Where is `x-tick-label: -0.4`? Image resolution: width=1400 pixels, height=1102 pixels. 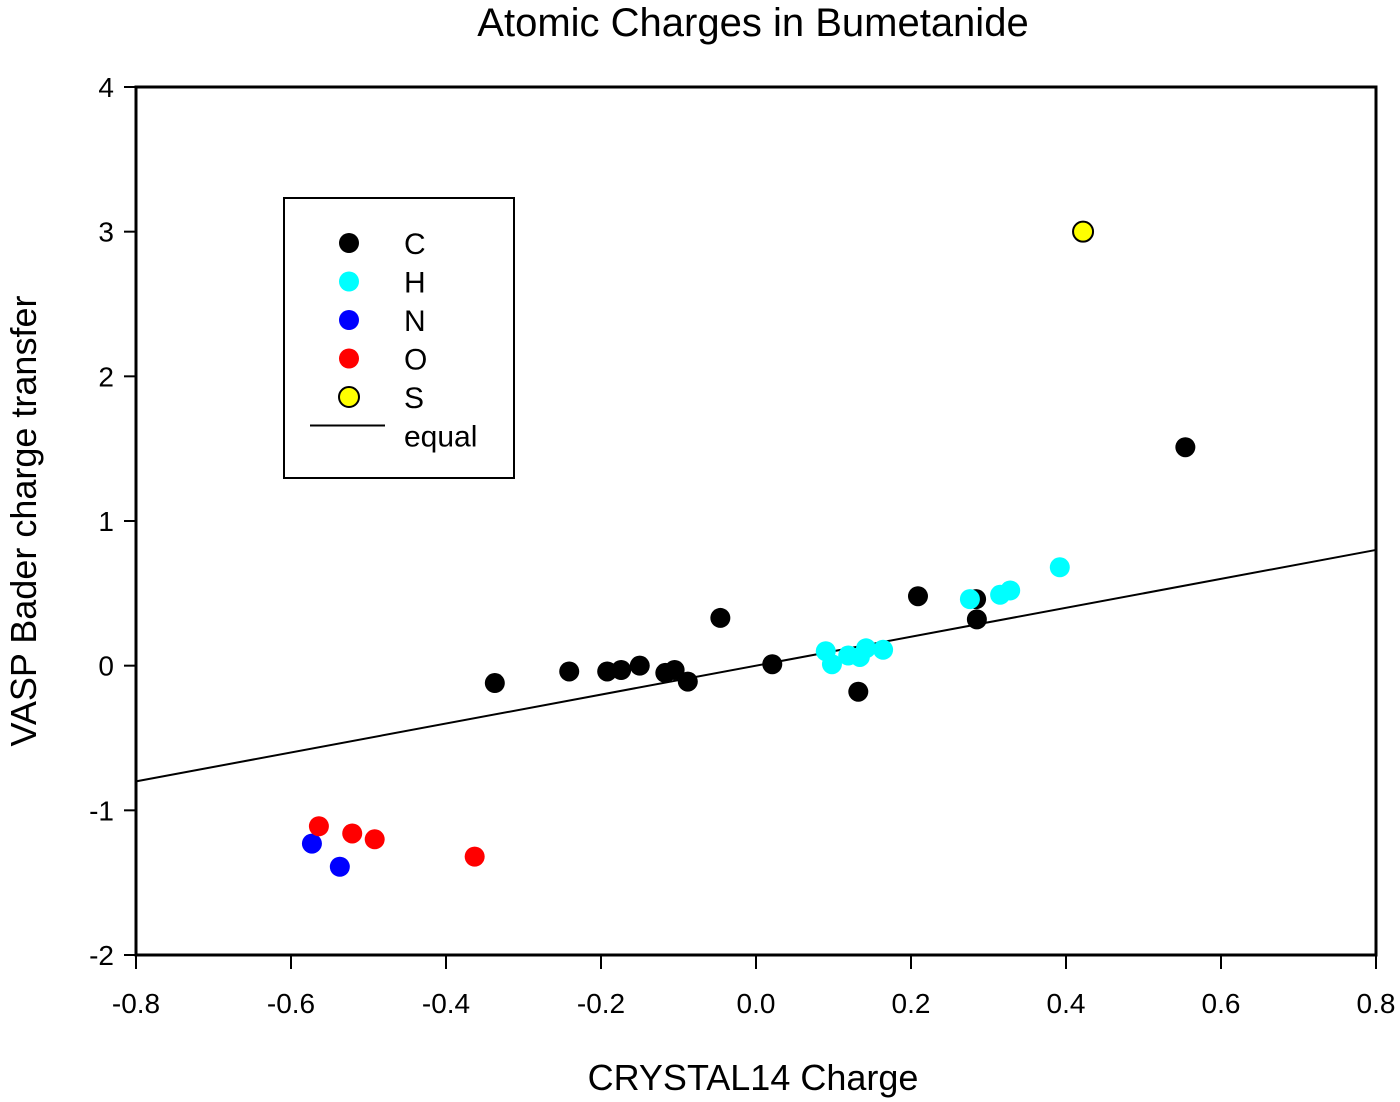 x-tick-label: -0.4 is located at coordinates (446, 1003).